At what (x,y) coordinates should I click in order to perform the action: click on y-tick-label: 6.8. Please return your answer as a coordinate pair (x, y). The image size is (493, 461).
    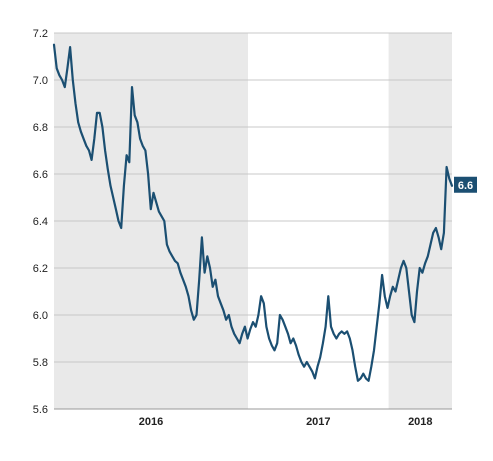
    Looking at the image, I should click on (40, 128).